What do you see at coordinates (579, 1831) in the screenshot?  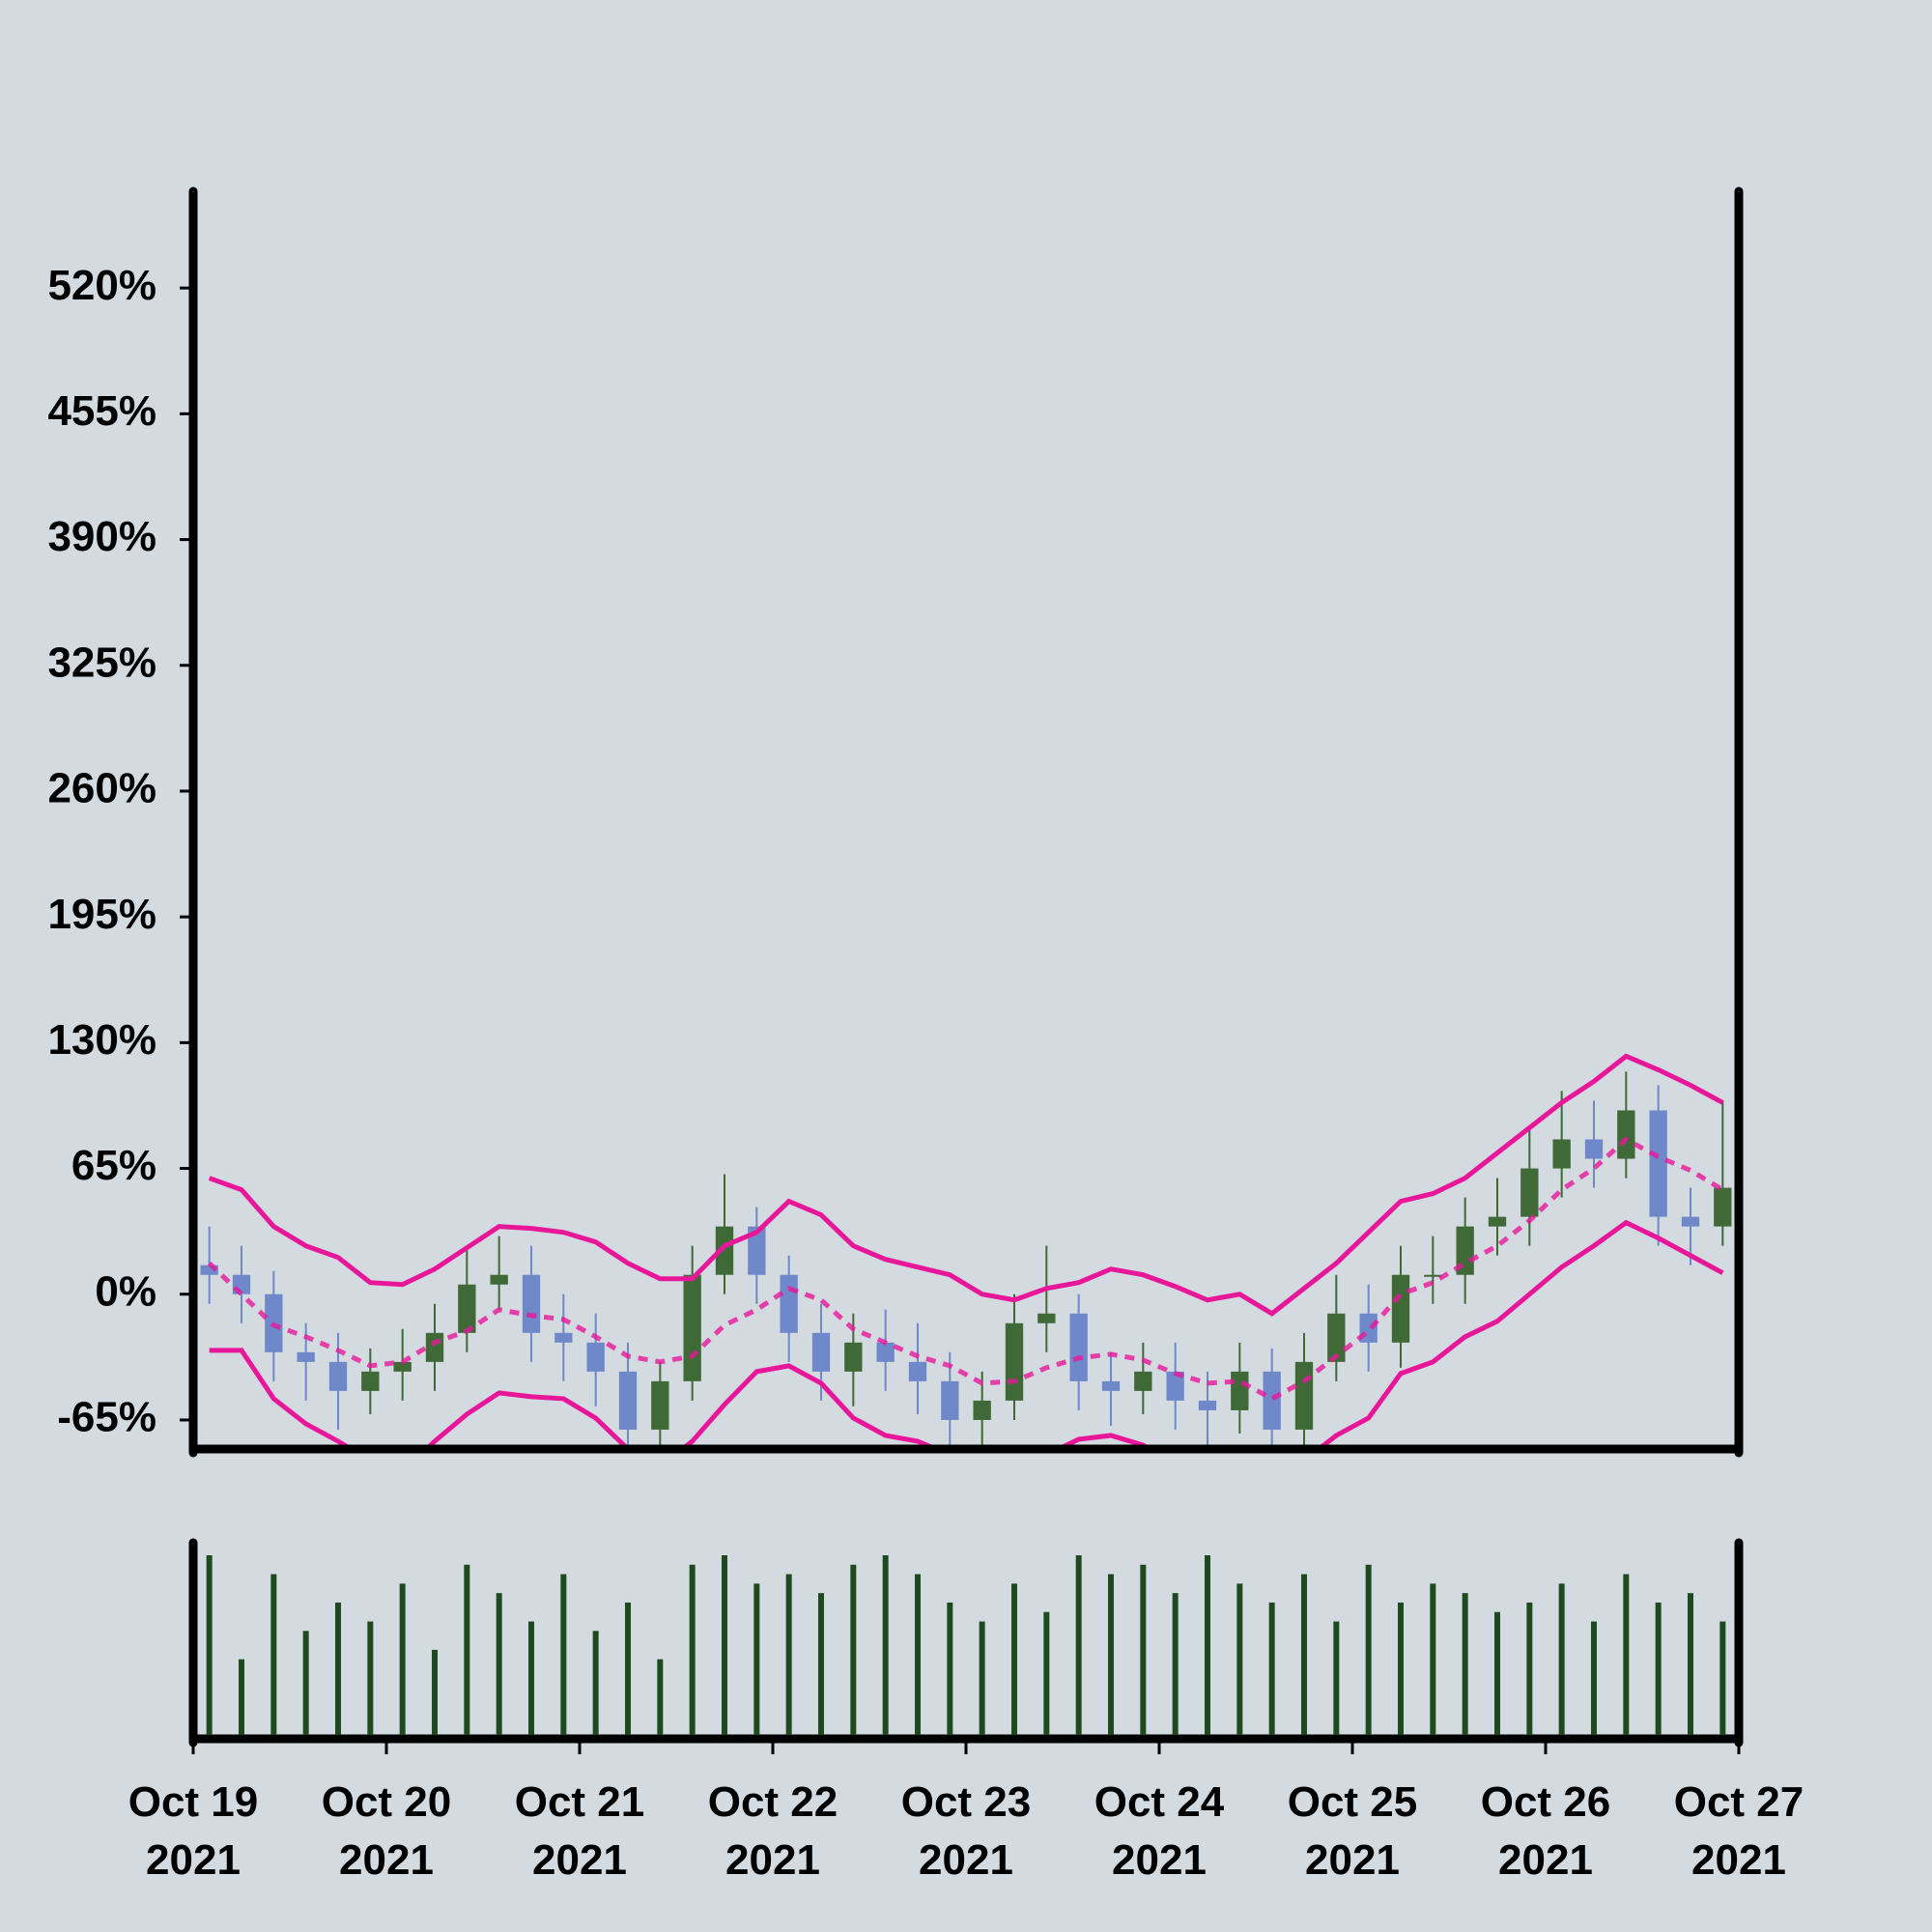 I see `x-tick-label: Oct 21 2021` at bounding box center [579, 1831].